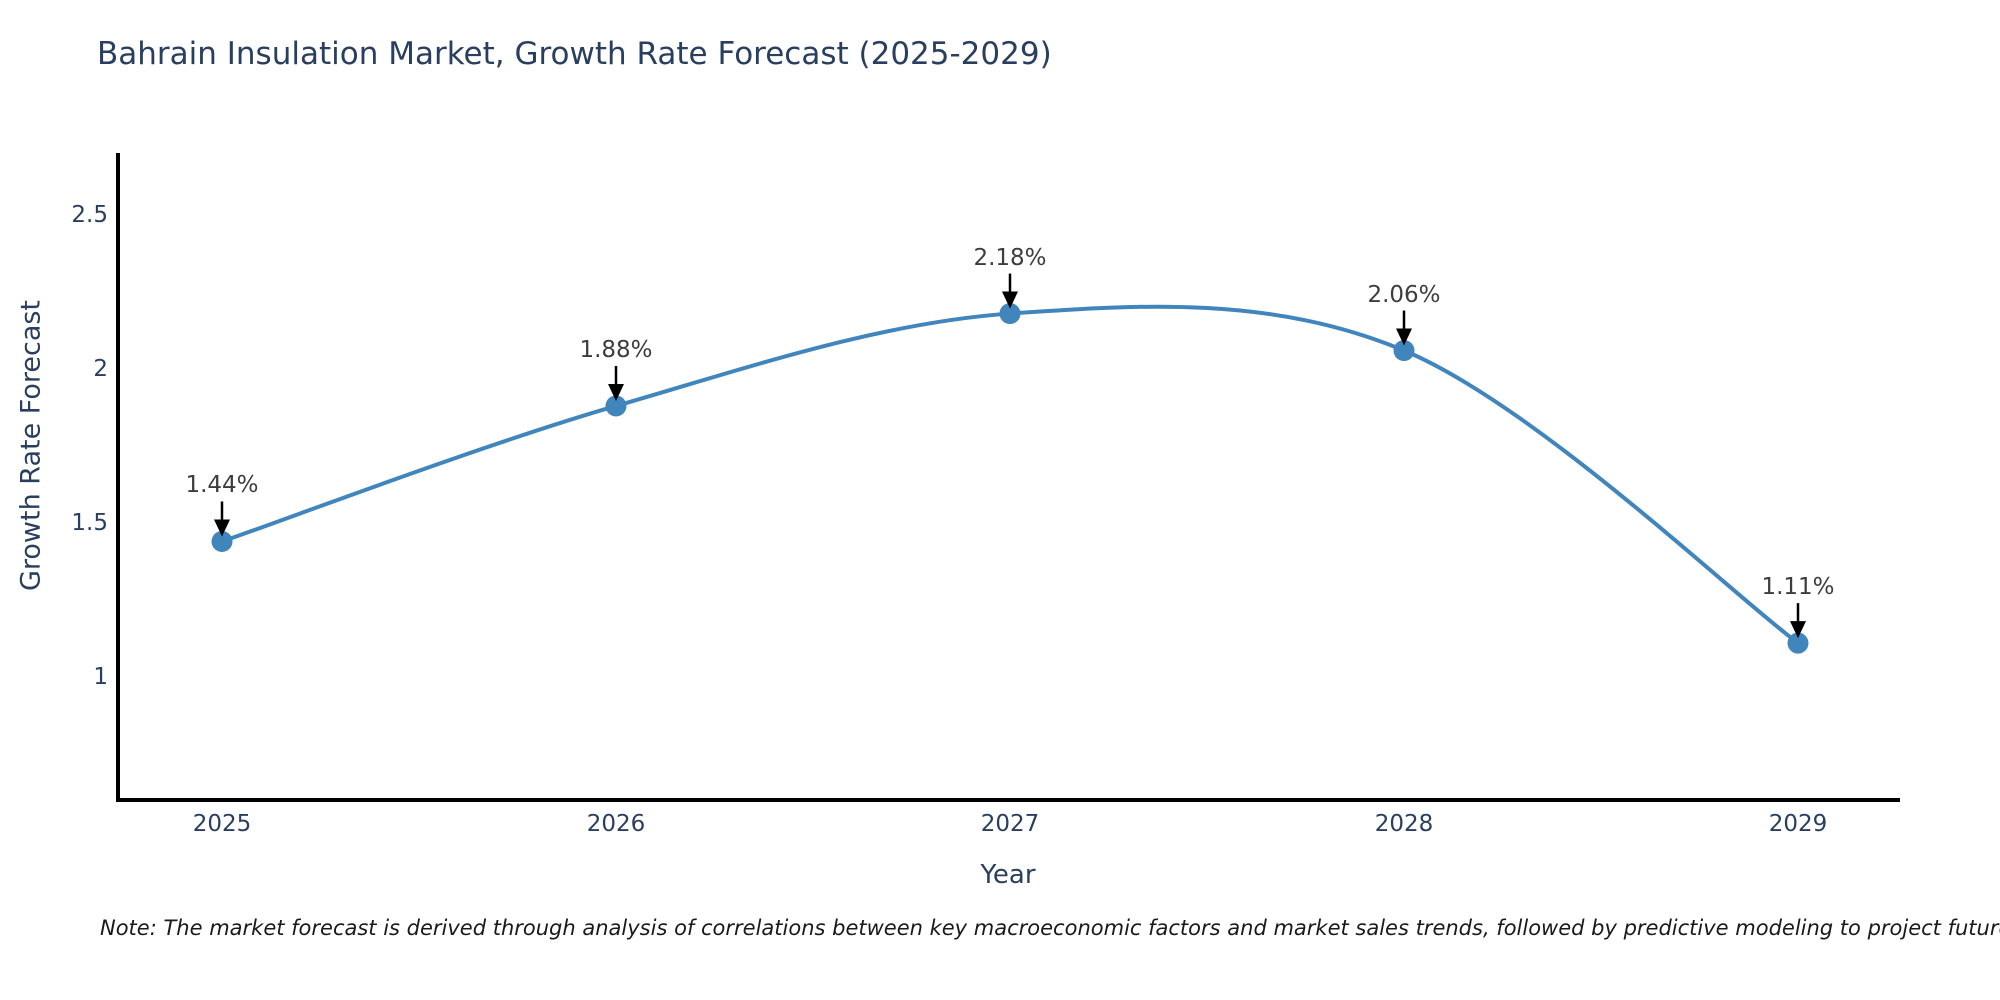 The width and height of the screenshot is (2000, 1000). I want to click on x-tick-label: 2025, so click(222, 824).